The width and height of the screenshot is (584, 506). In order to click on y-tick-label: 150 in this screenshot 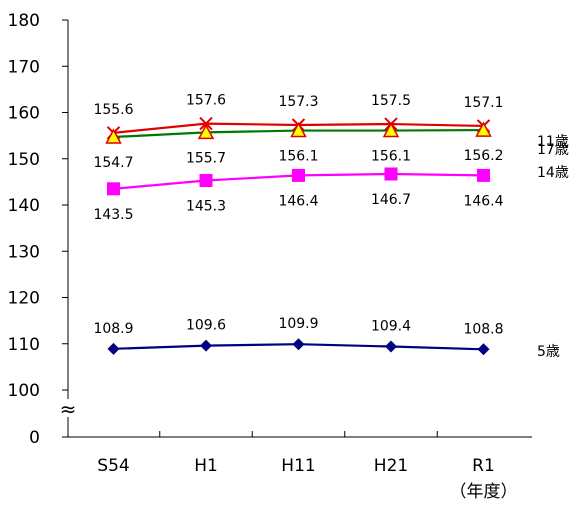, I will do `click(24, 160)`.